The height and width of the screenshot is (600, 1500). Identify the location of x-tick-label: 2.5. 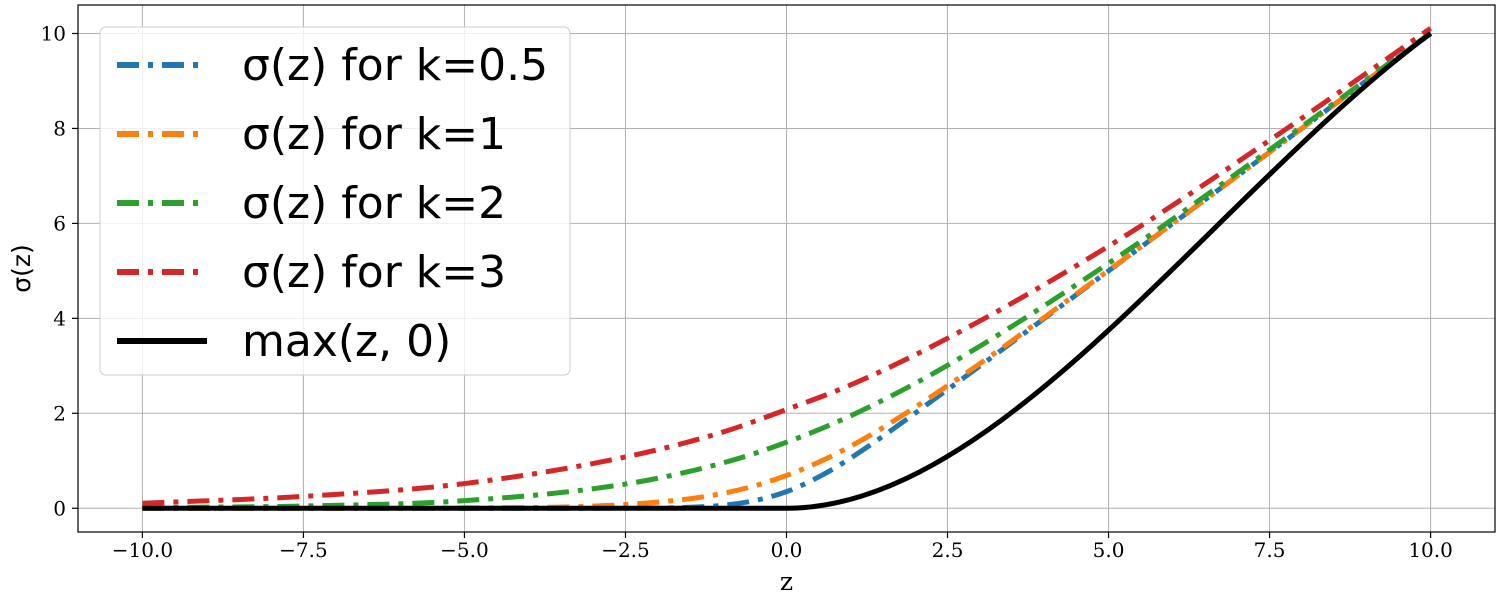
(948, 550).